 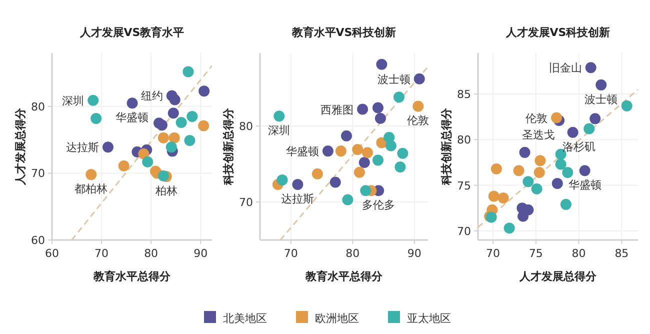 I want to click on legend-label: 北美地区, so click(x=245, y=318).